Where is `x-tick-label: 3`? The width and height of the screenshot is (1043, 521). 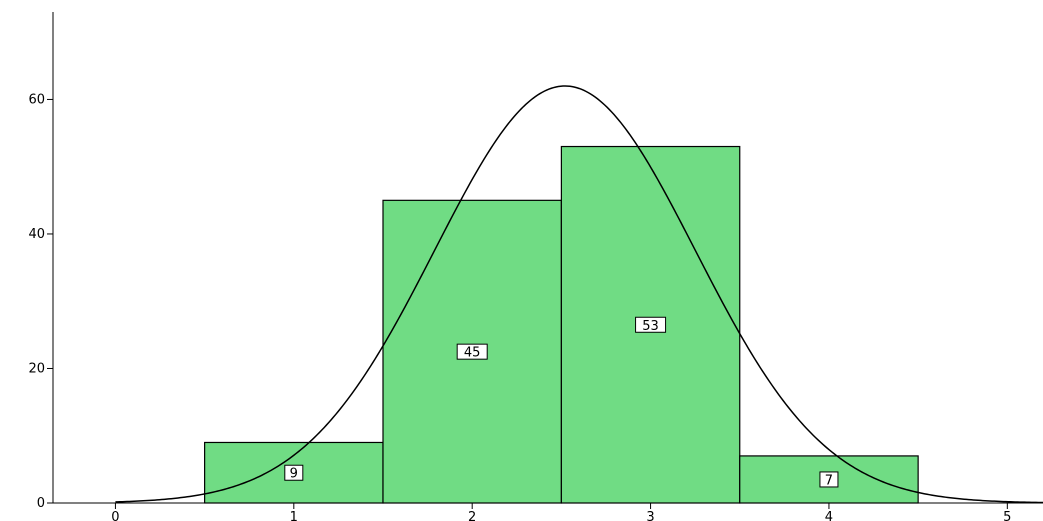
x-tick-label: 3 is located at coordinates (650, 515).